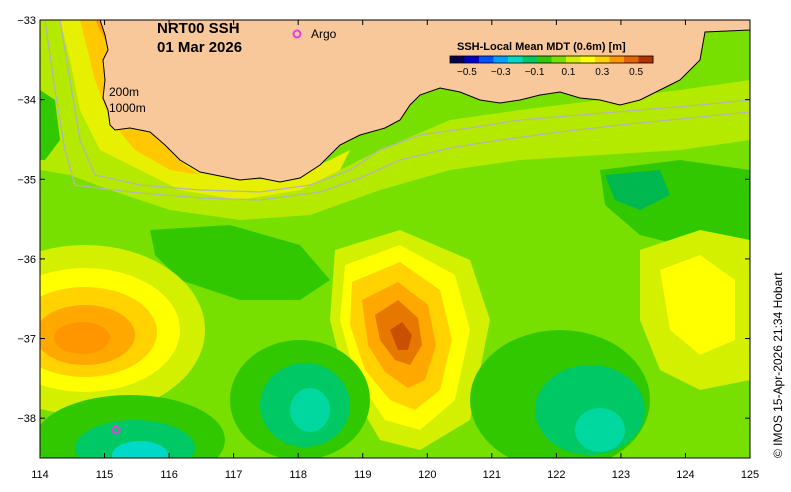 Image resolution: width=791 pixels, height=492 pixels. What do you see at coordinates (40, 475) in the screenshot?
I see `x-tick-label: 114` at bounding box center [40, 475].